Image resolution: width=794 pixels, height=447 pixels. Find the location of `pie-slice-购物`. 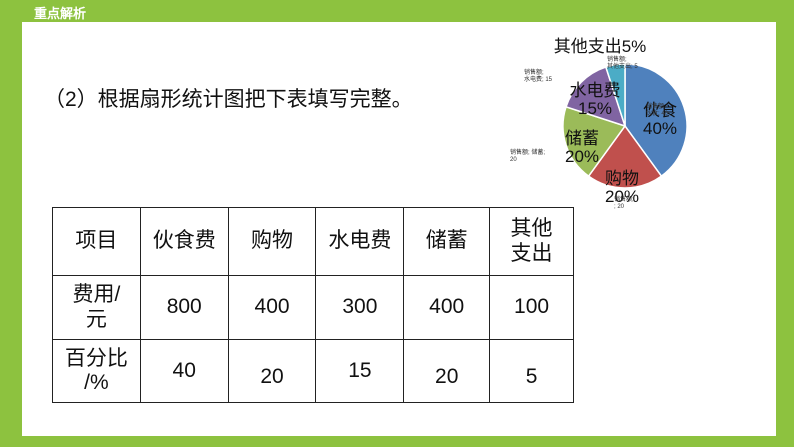

pie-slice-购物 is located at coordinates (625, 156).